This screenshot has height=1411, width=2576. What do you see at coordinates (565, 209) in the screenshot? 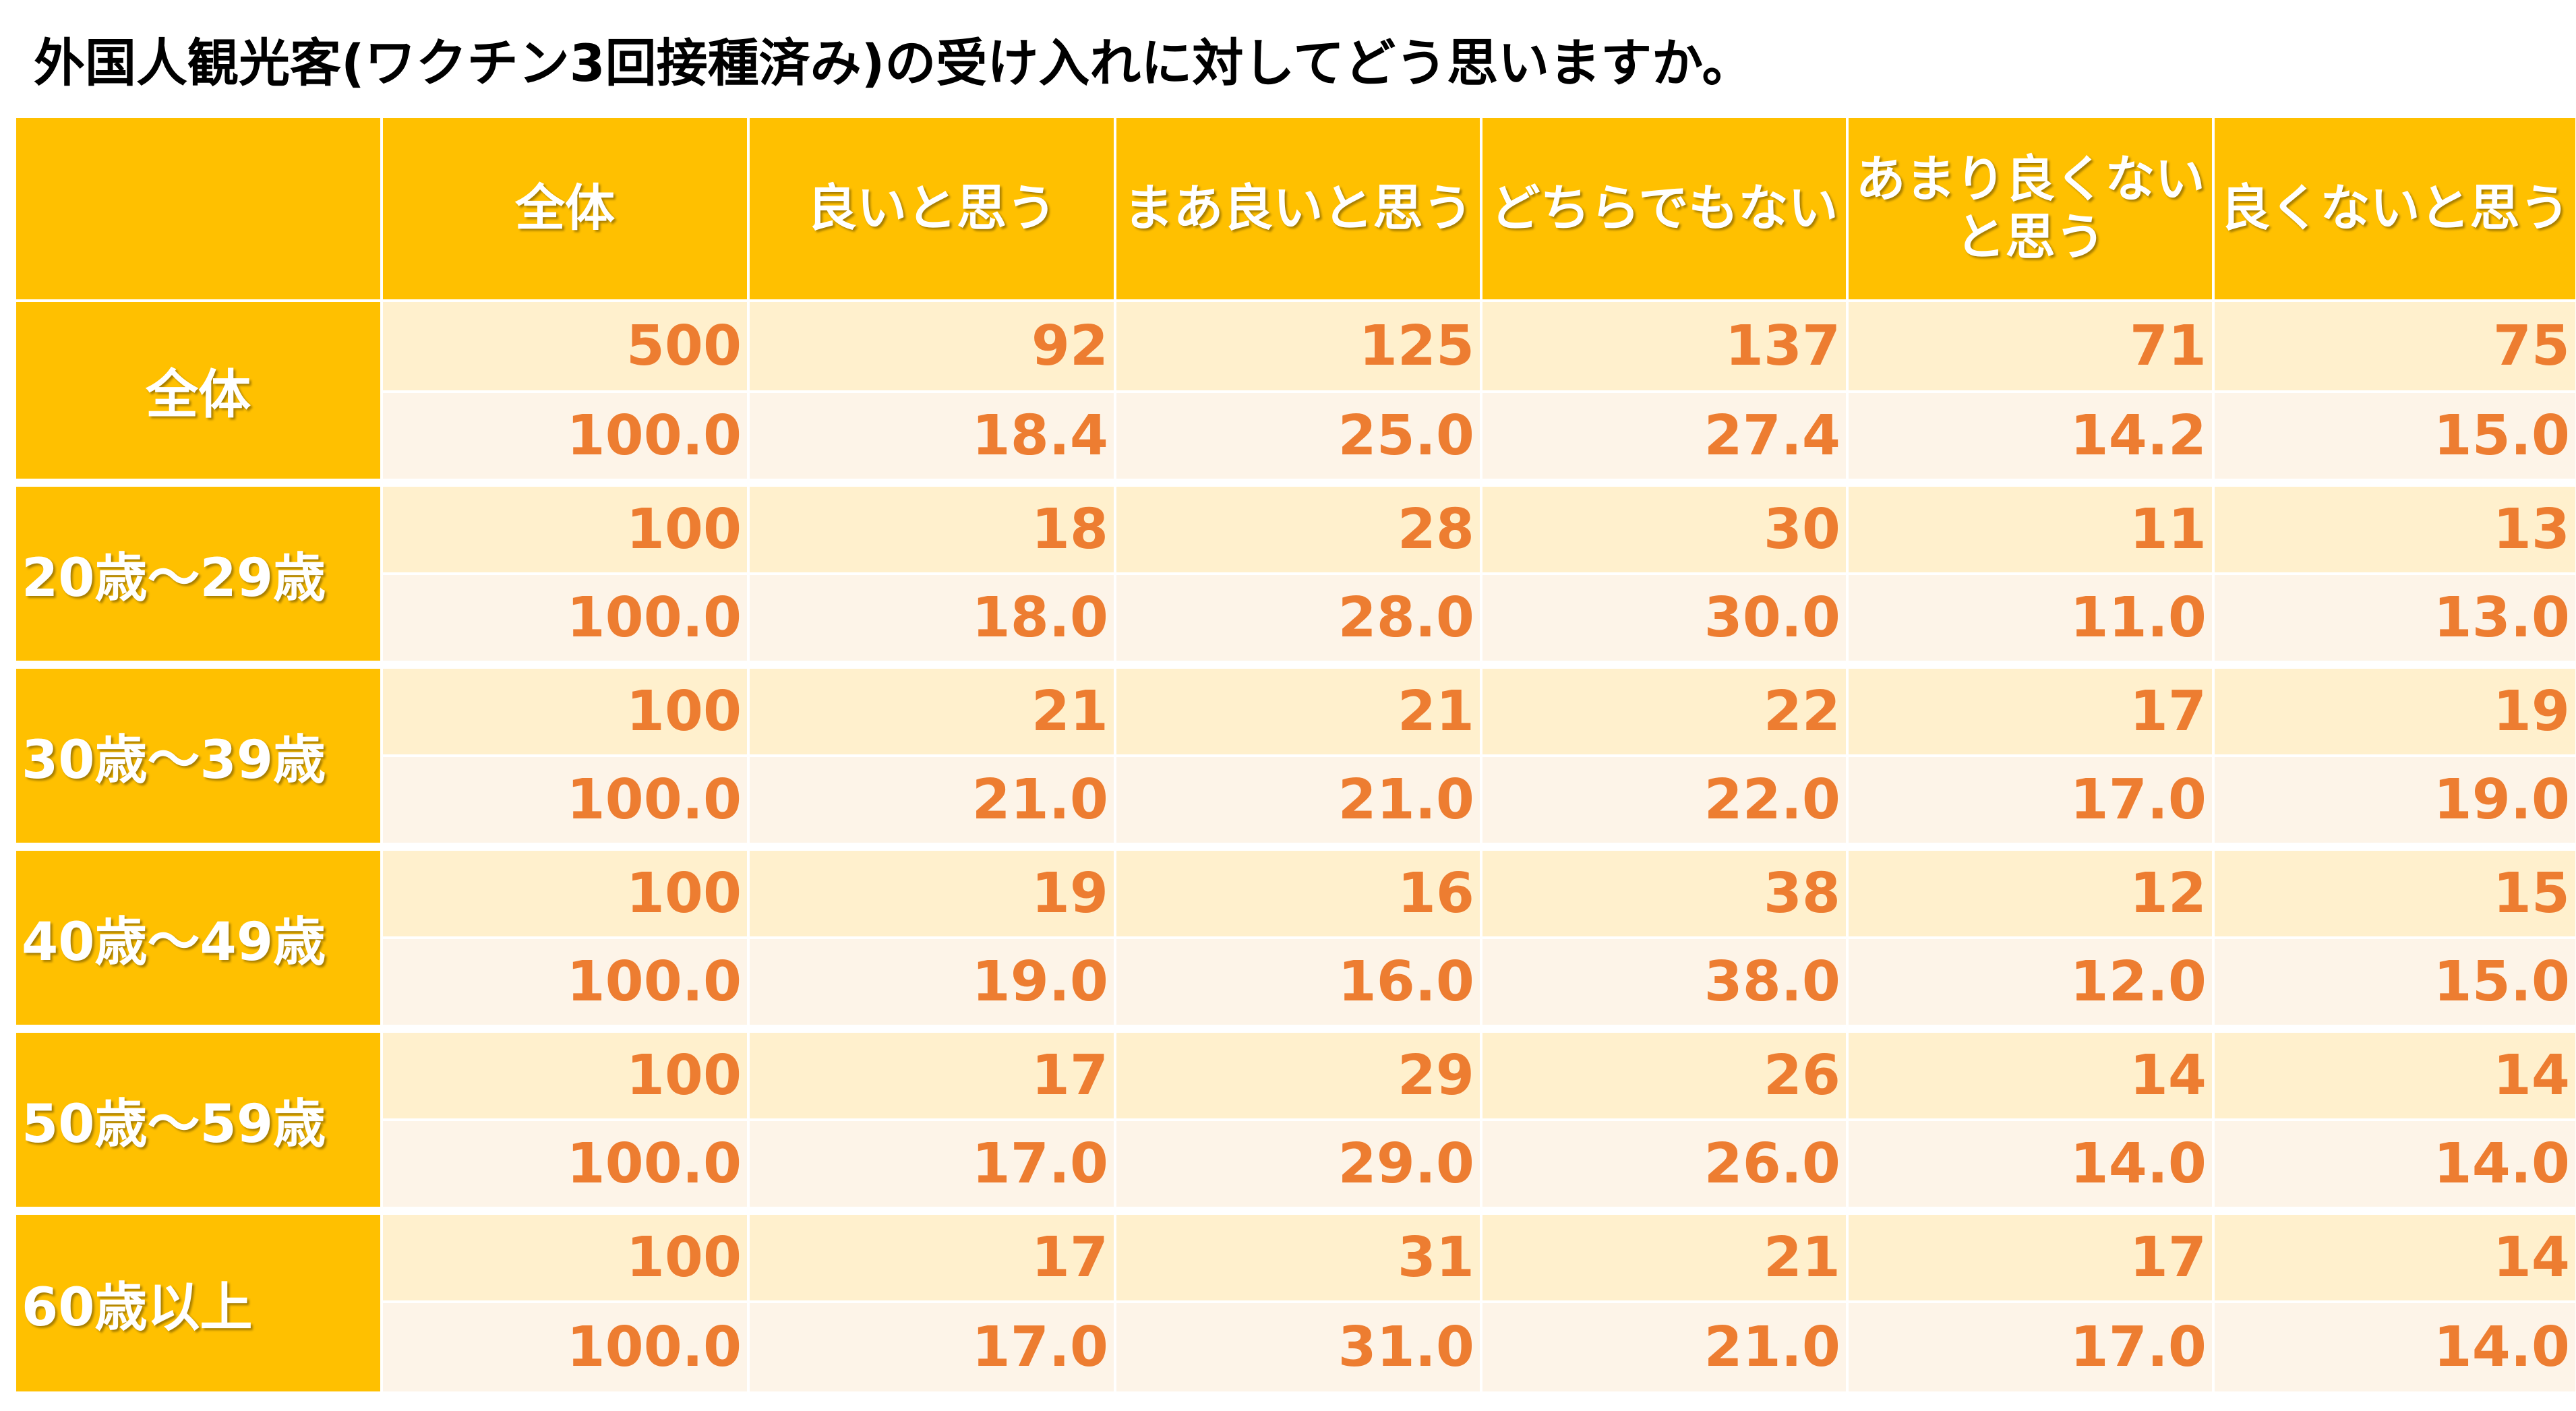
I see `column-header: 全体` at bounding box center [565, 209].